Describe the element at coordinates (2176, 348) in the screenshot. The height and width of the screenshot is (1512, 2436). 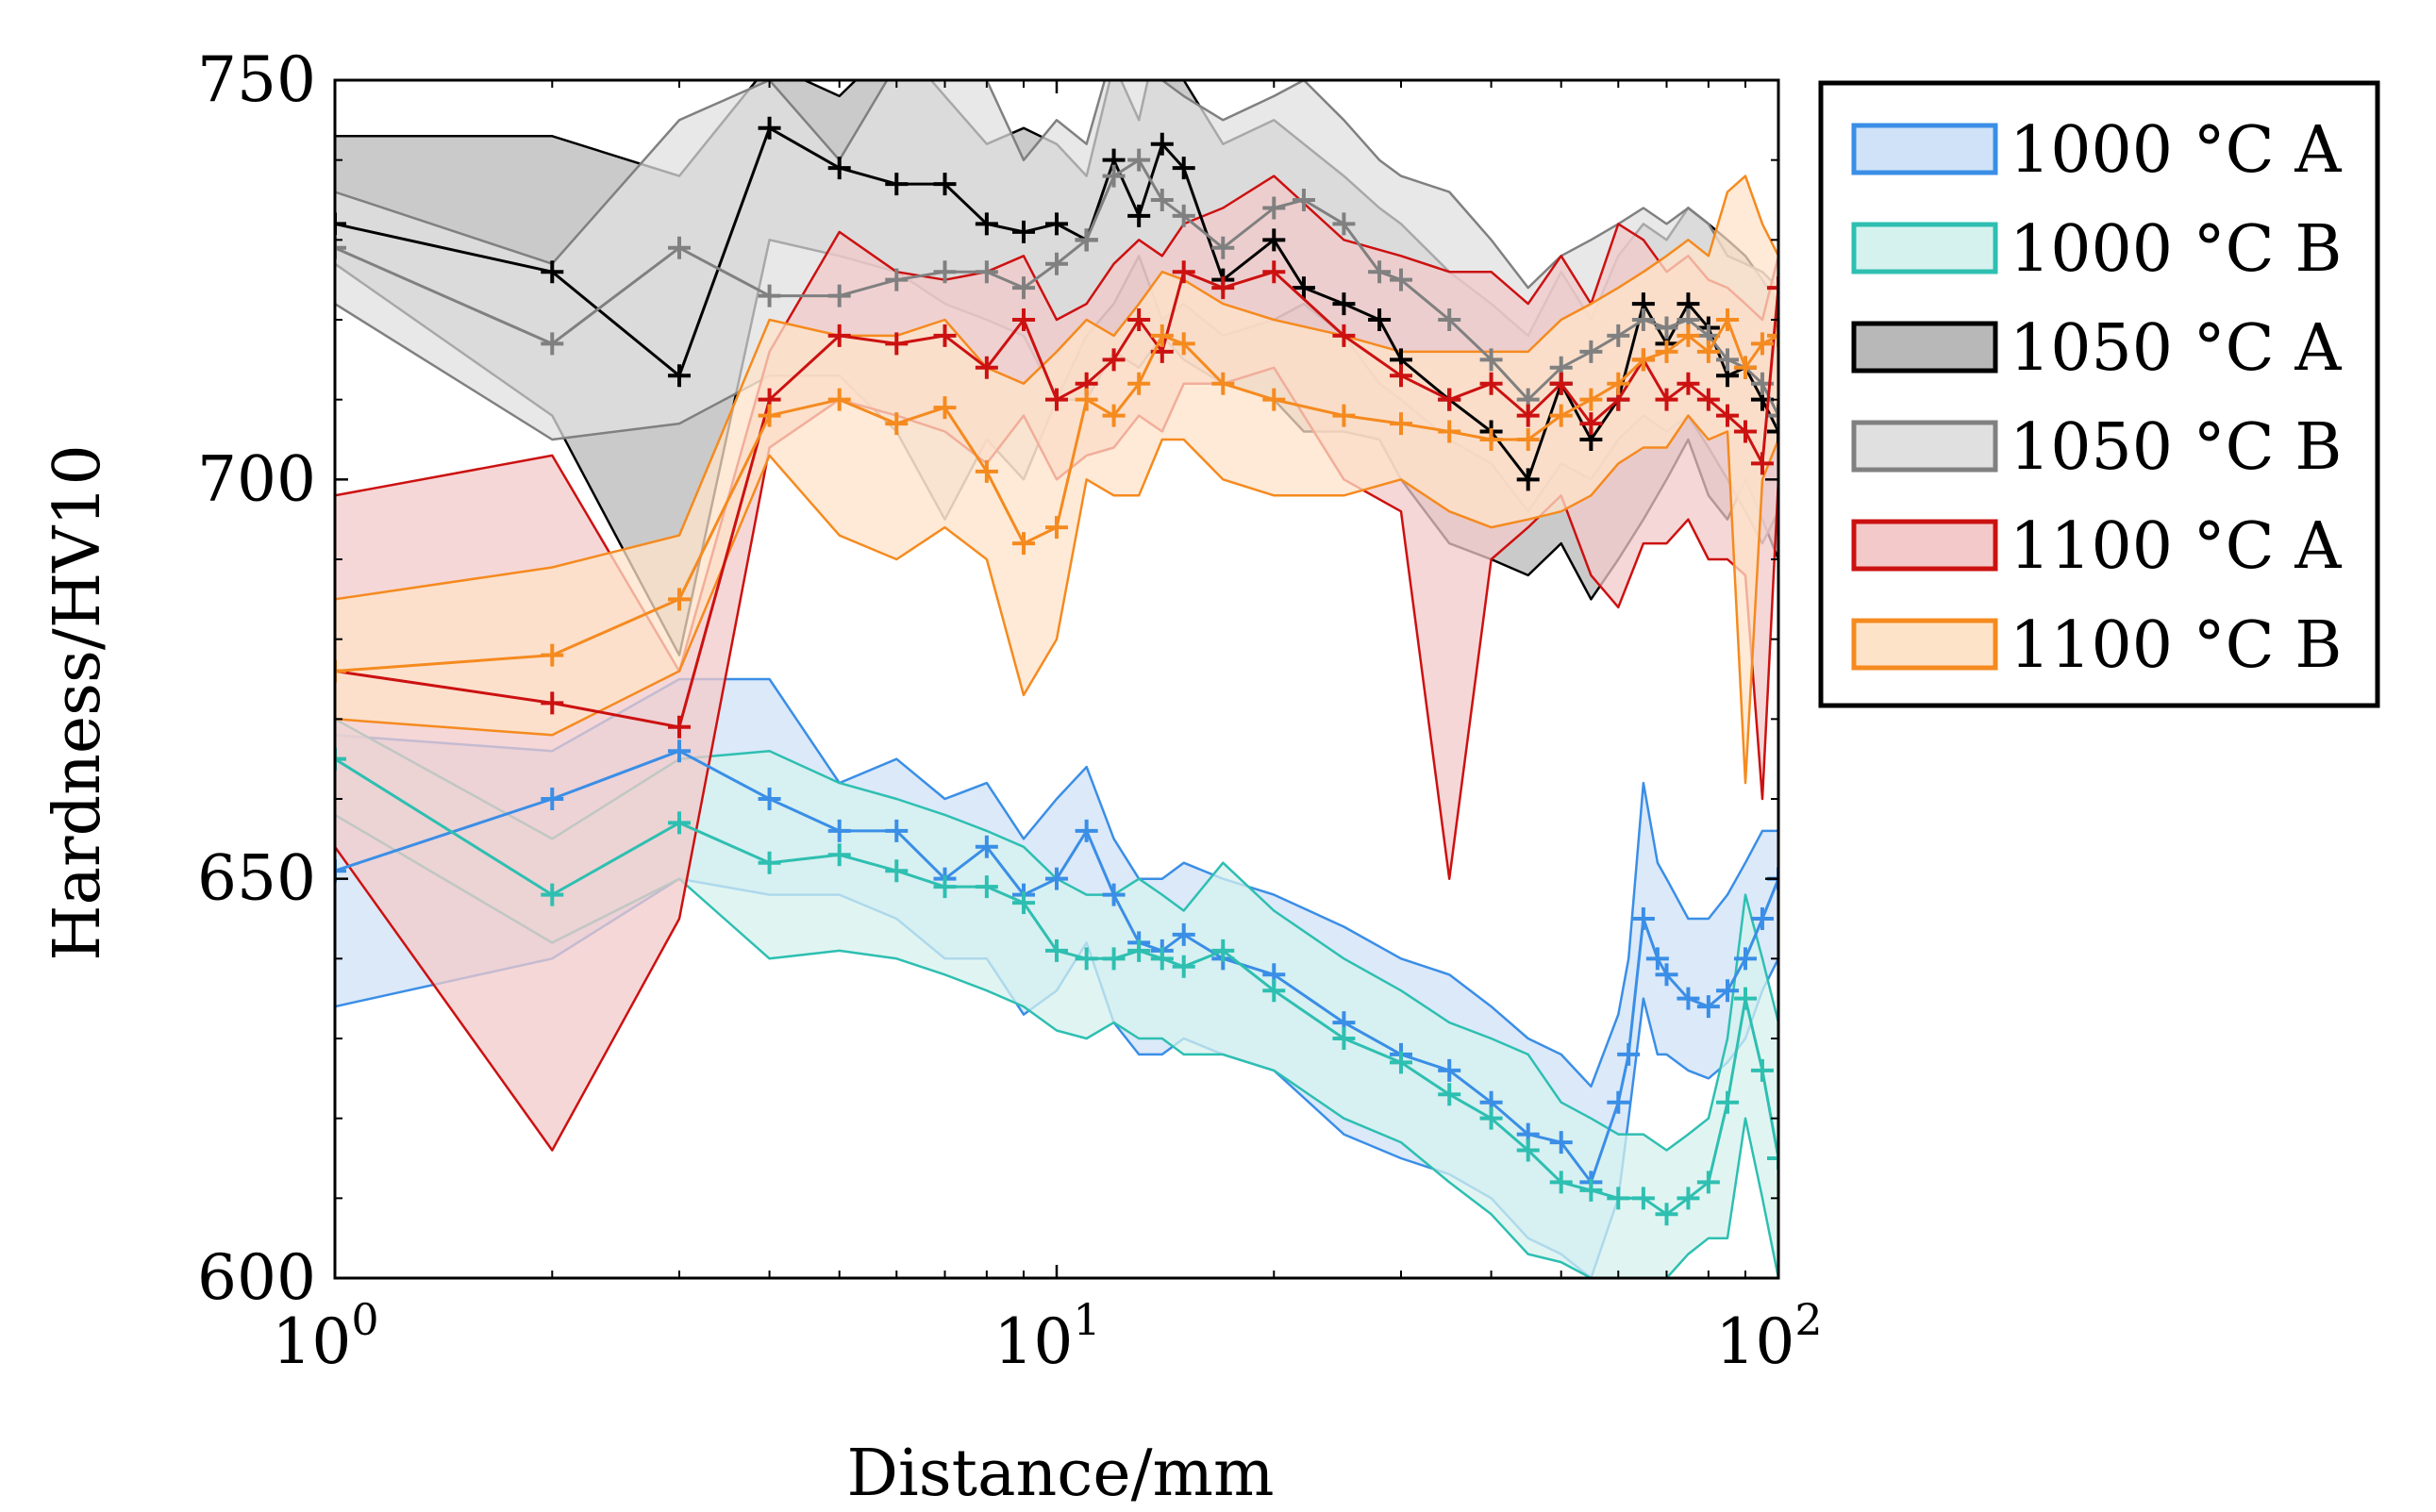
I see `legend-label: 1050 °C A` at that location.